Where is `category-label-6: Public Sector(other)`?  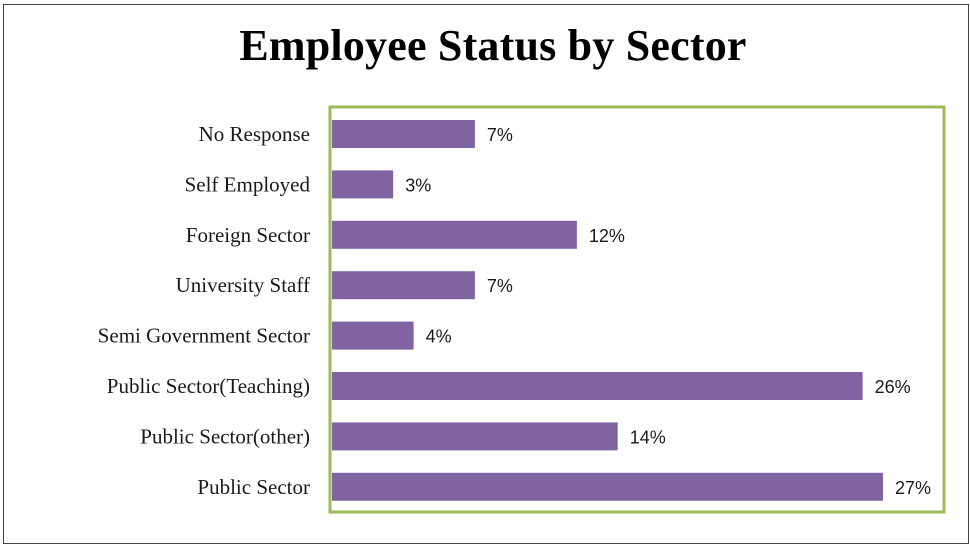
category-label-6: Public Sector(other) is located at coordinates (225, 436).